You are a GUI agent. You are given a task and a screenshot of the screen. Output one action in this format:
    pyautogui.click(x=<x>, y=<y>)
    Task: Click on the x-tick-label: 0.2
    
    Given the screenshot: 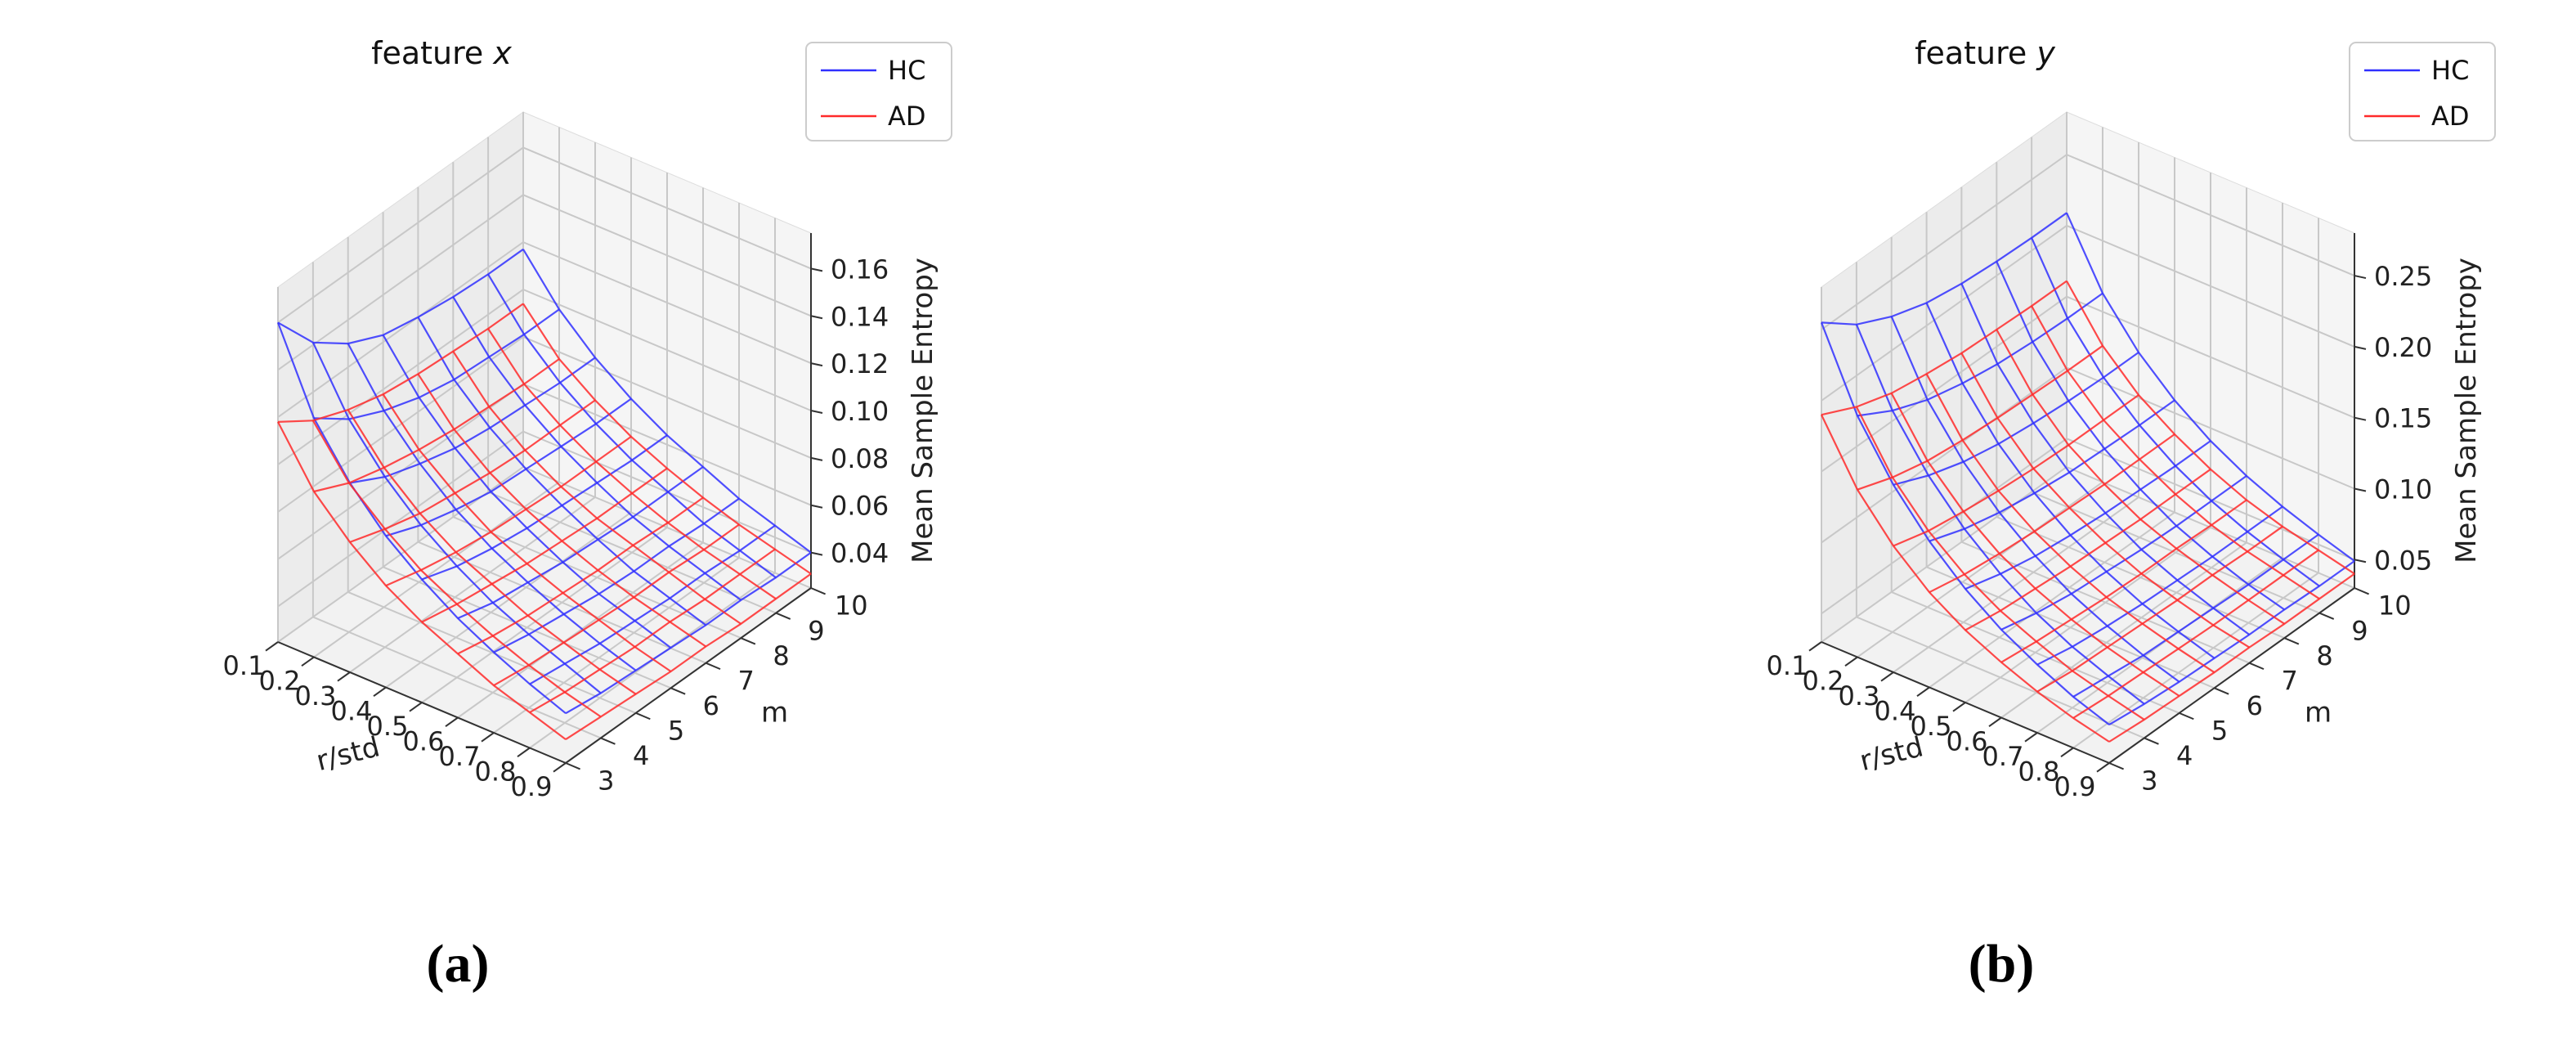 What is the action you would take?
    pyautogui.click(x=1823, y=680)
    